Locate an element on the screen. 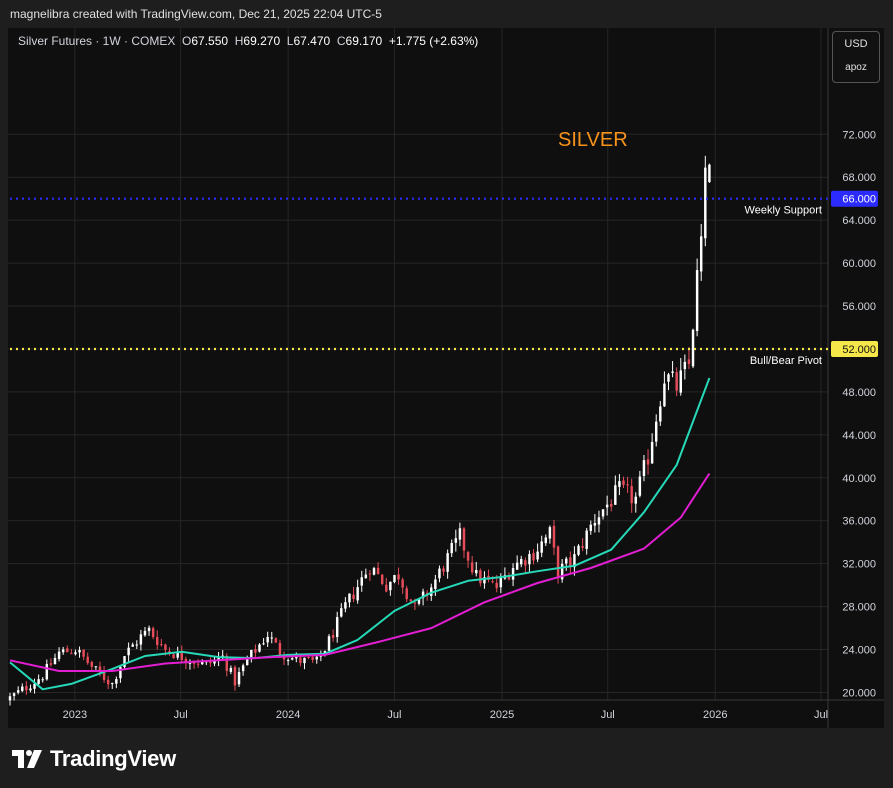 This screenshot has width=893, height=788. y-tick-label: 32.000 is located at coordinates (859, 565).